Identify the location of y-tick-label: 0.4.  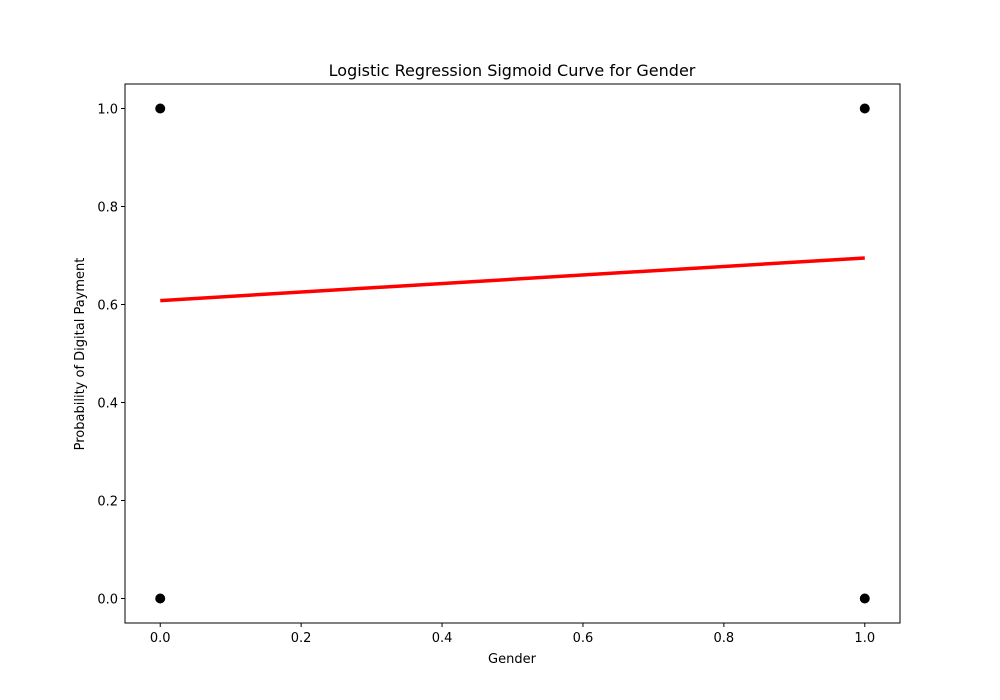
(107, 404).